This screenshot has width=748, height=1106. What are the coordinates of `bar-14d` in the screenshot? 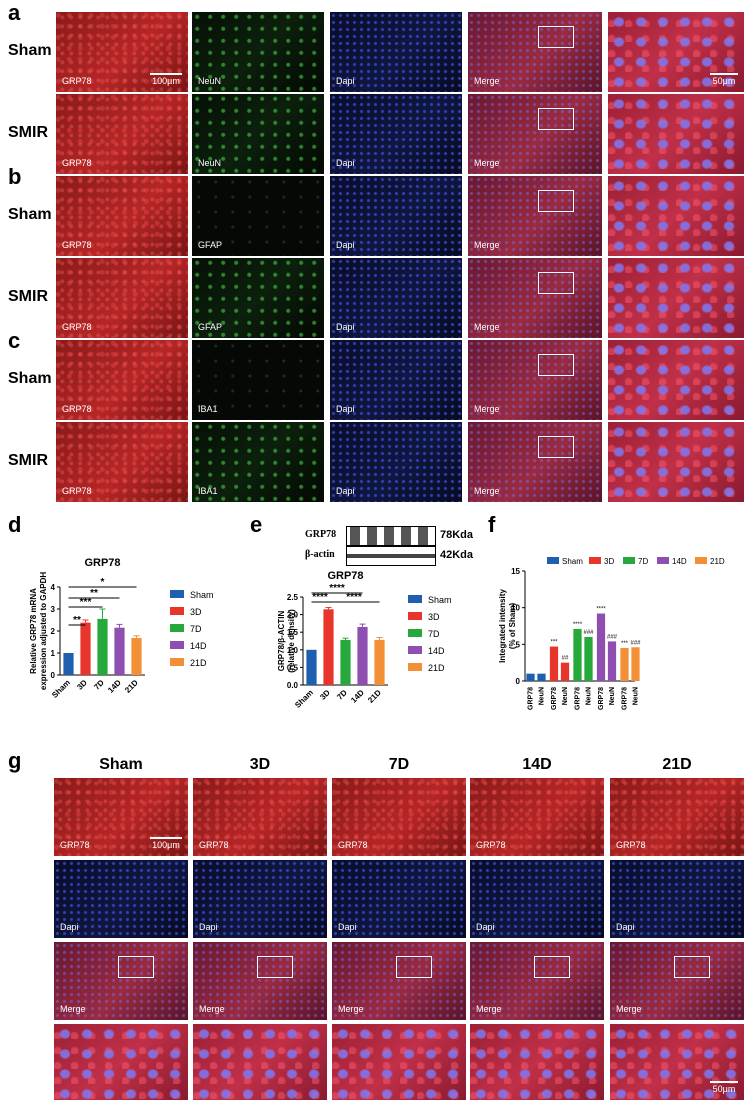 It's located at (362, 655).